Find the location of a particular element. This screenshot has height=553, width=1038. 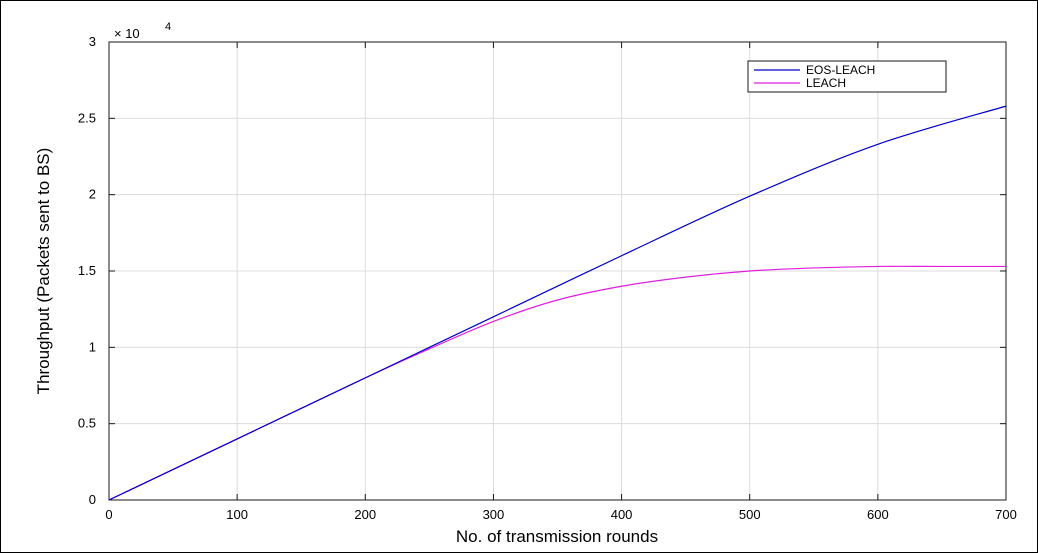

y-axis-label: Throughput (Packets sent to BS) is located at coordinates (43, 271).